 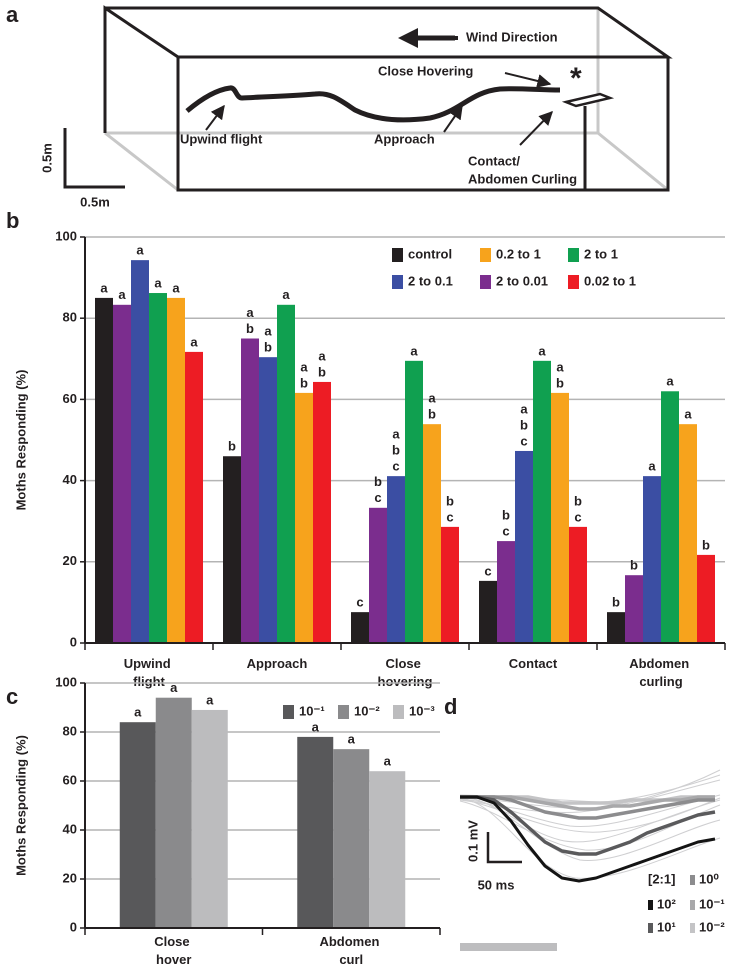 I want to click on x-tick-label: Approach, so click(x=277, y=663).